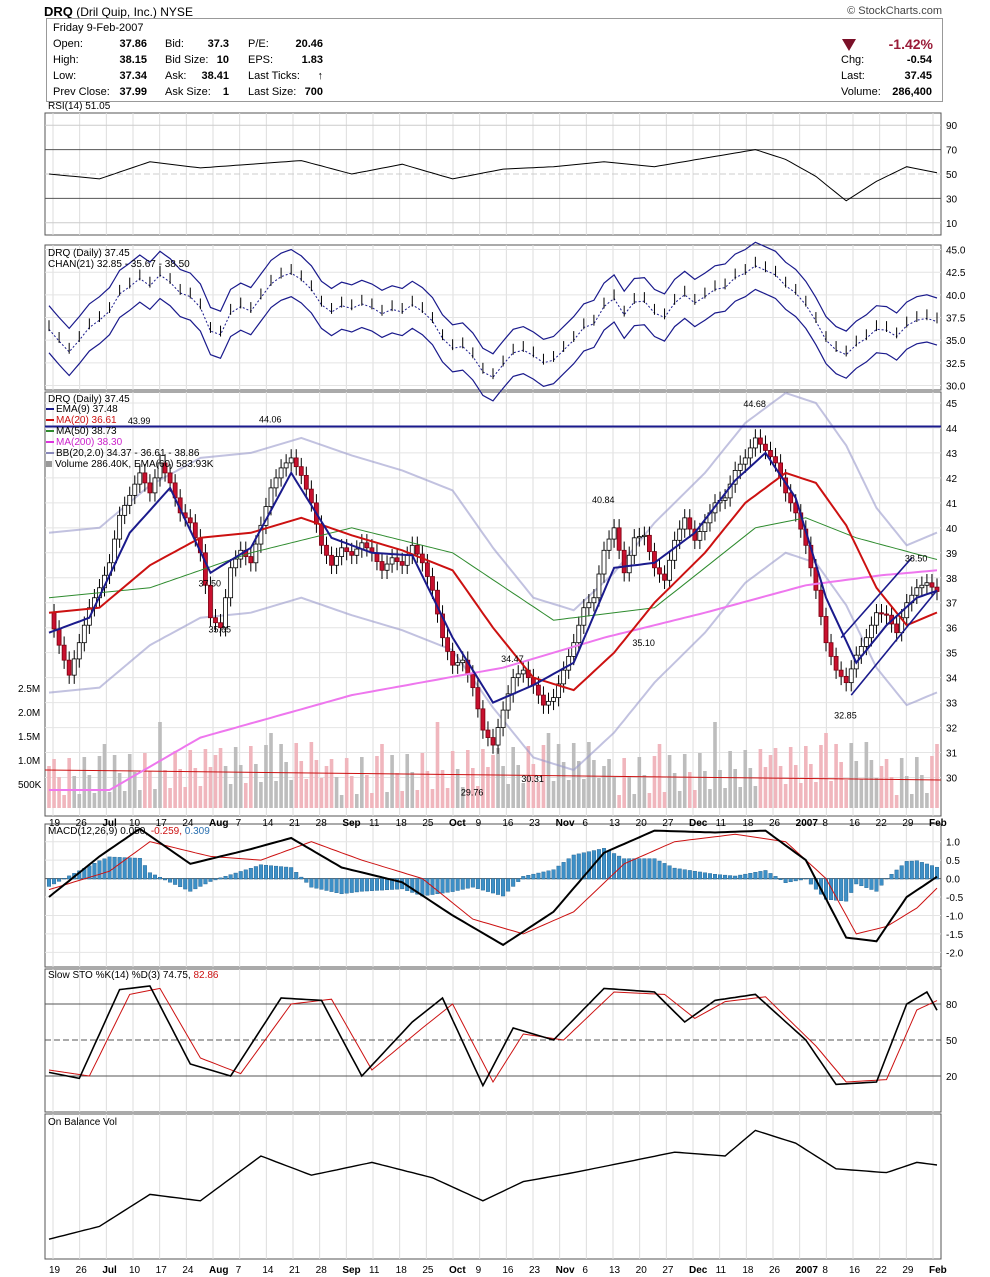 The width and height of the screenshot is (990, 1277). I want to click on company-name: (Dril Quip, Inc.), so click(116, 12).